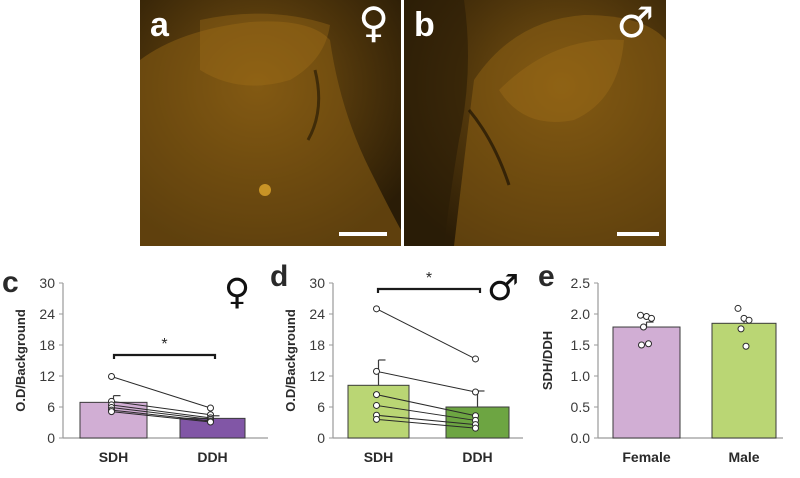 The height and width of the screenshot is (478, 800). What do you see at coordinates (279, 276) in the screenshot?
I see `panel-label-d: d` at bounding box center [279, 276].